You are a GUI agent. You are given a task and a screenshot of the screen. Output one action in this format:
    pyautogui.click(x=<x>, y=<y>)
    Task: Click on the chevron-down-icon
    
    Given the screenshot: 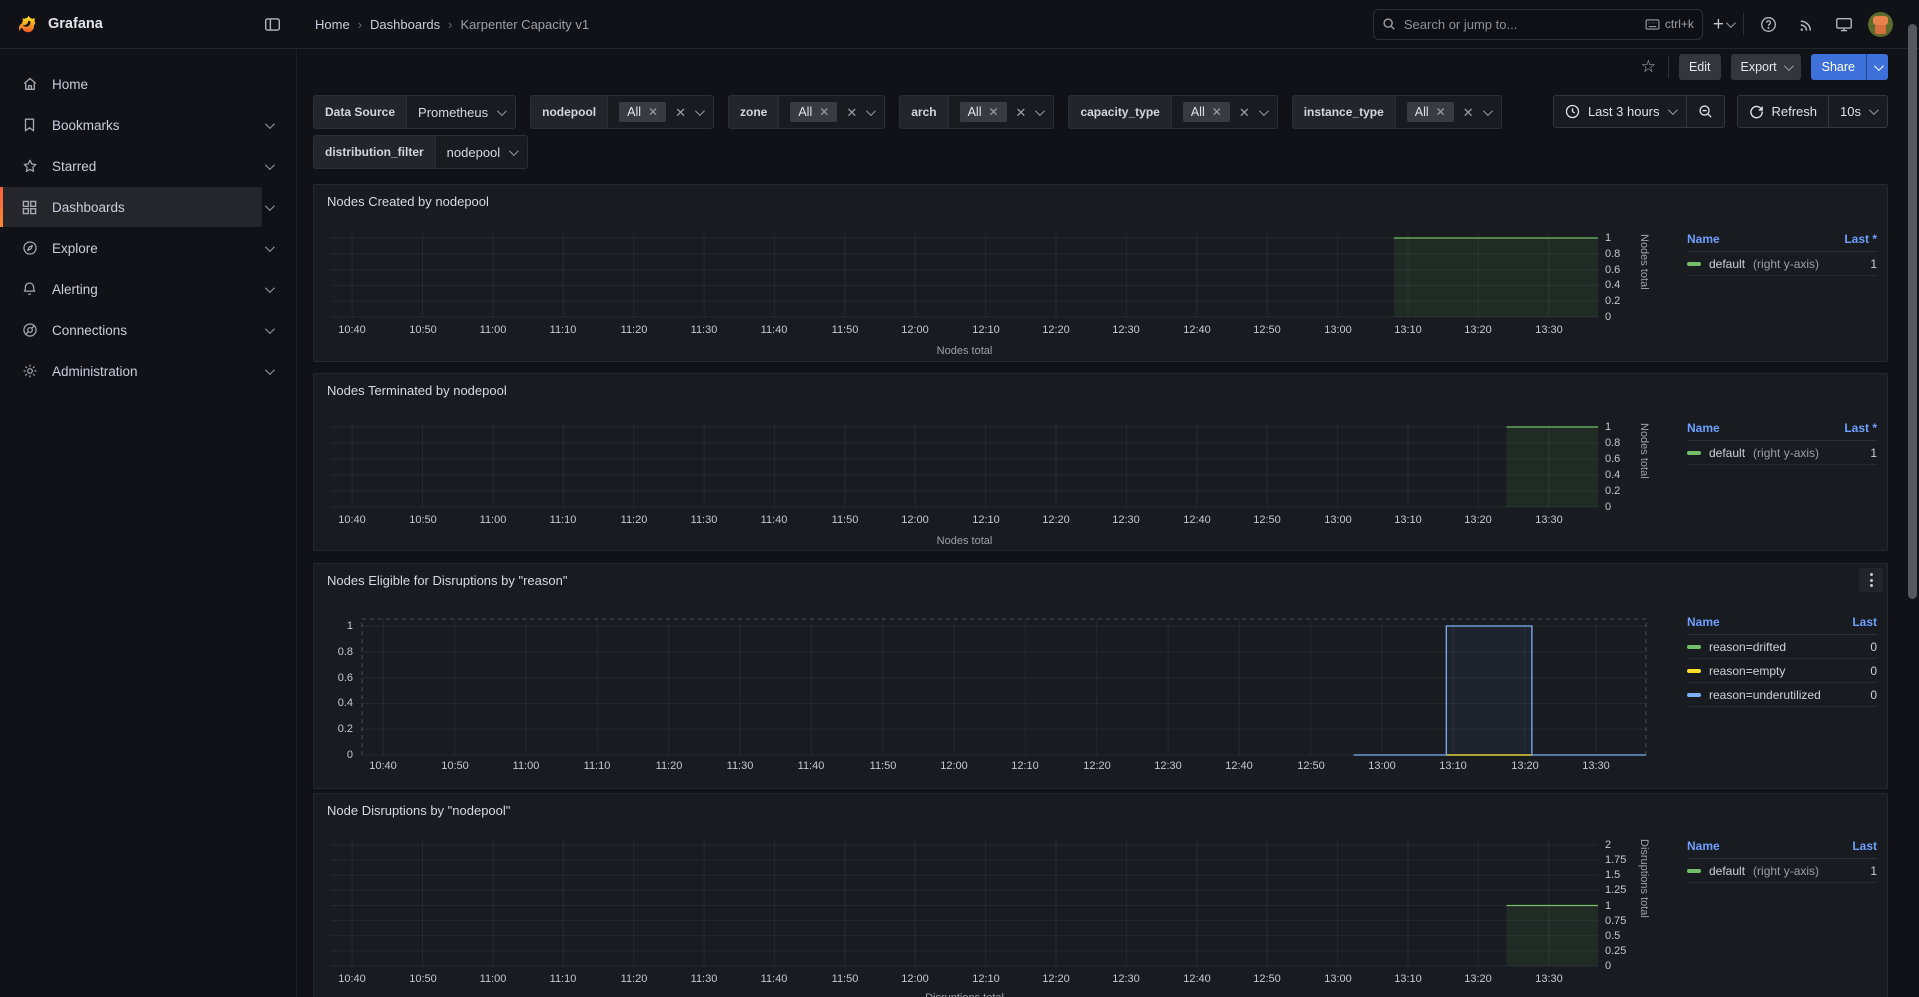 What is the action you would take?
    pyautogui.click(x=1672, y=110)
    